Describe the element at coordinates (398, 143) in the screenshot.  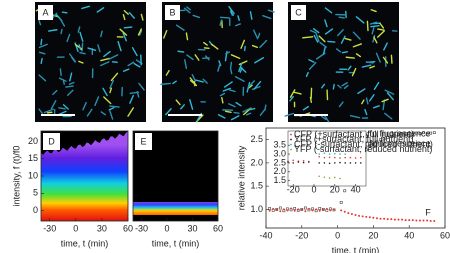
I see `legend-label: cfp fluorescence` at that location.